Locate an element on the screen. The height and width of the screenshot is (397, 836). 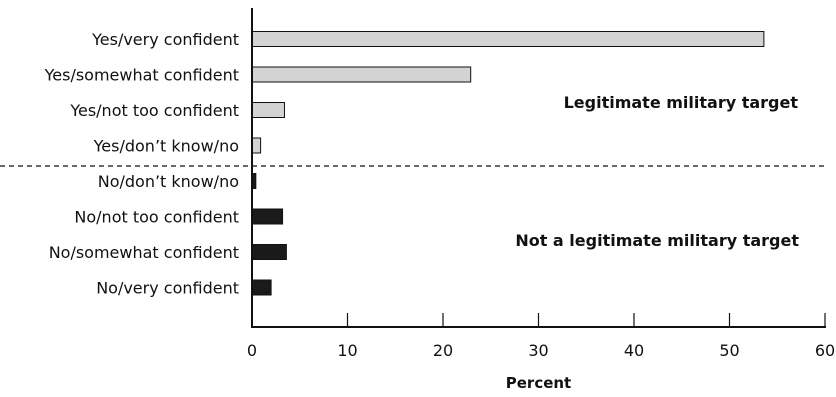
category-label-5: No/not too confident is located at coordinates (156, 217).